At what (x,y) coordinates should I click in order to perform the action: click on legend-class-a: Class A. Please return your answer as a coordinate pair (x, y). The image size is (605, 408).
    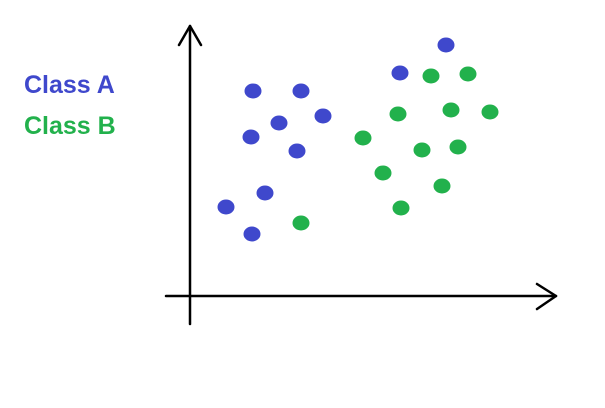
    Looking at the image, I should click on (69, 85).